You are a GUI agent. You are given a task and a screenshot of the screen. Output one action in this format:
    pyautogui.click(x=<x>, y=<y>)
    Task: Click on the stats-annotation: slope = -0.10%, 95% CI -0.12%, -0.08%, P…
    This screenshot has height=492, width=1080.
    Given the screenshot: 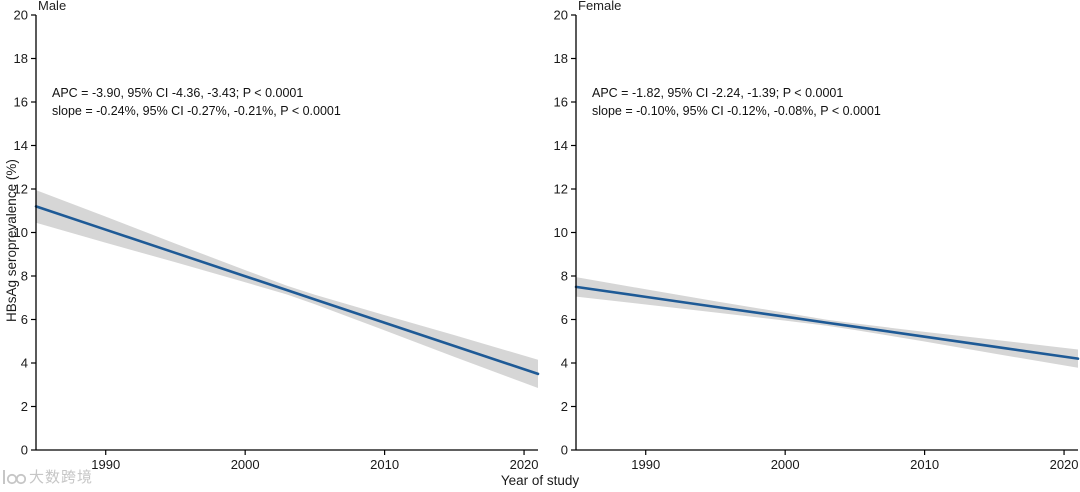 What is the action you would take?
    pyautogui.click(x=736, y=111)
    